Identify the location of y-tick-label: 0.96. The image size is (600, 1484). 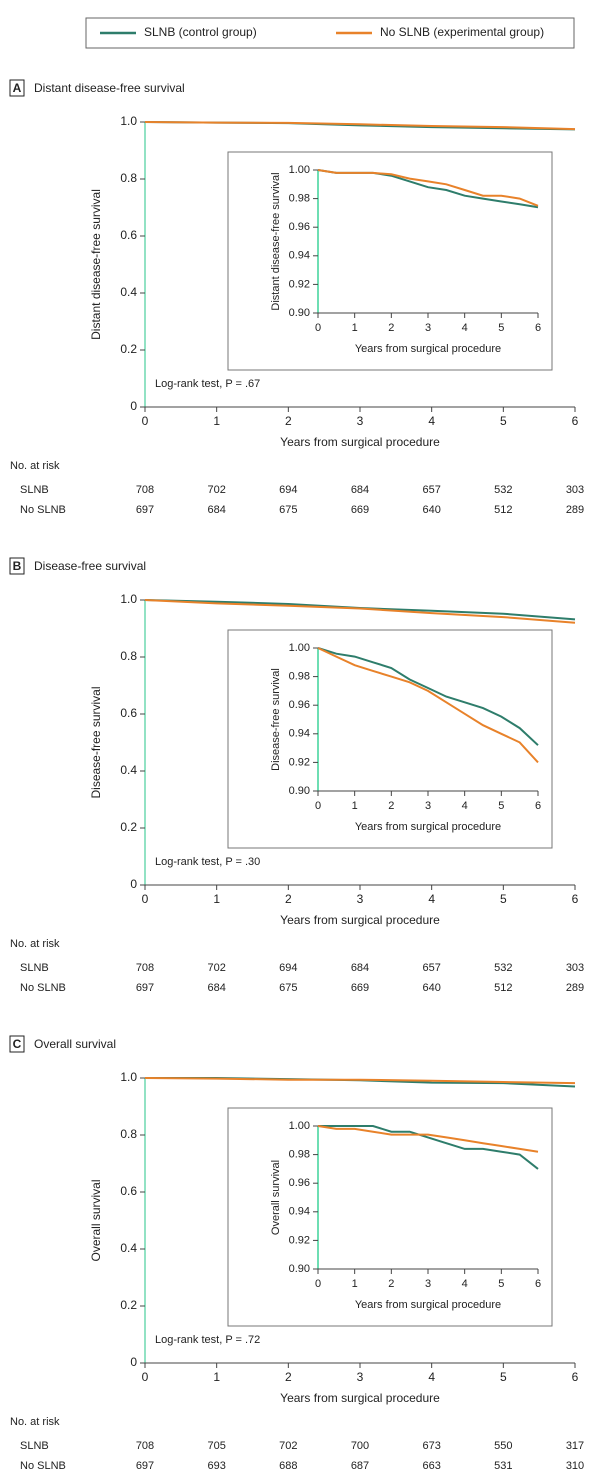
(299, 705).